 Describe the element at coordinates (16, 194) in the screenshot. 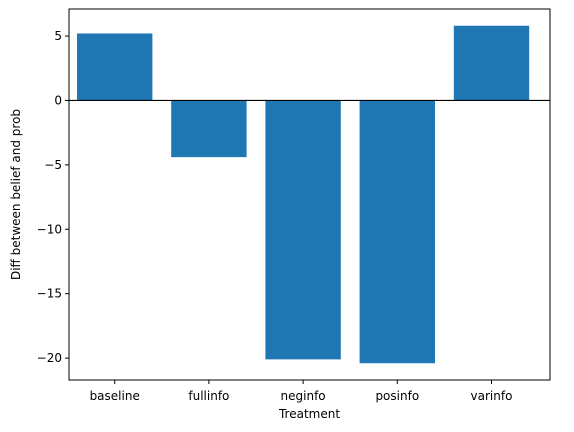

I see `y-axis-title: Diff between belief and prob` at that location.